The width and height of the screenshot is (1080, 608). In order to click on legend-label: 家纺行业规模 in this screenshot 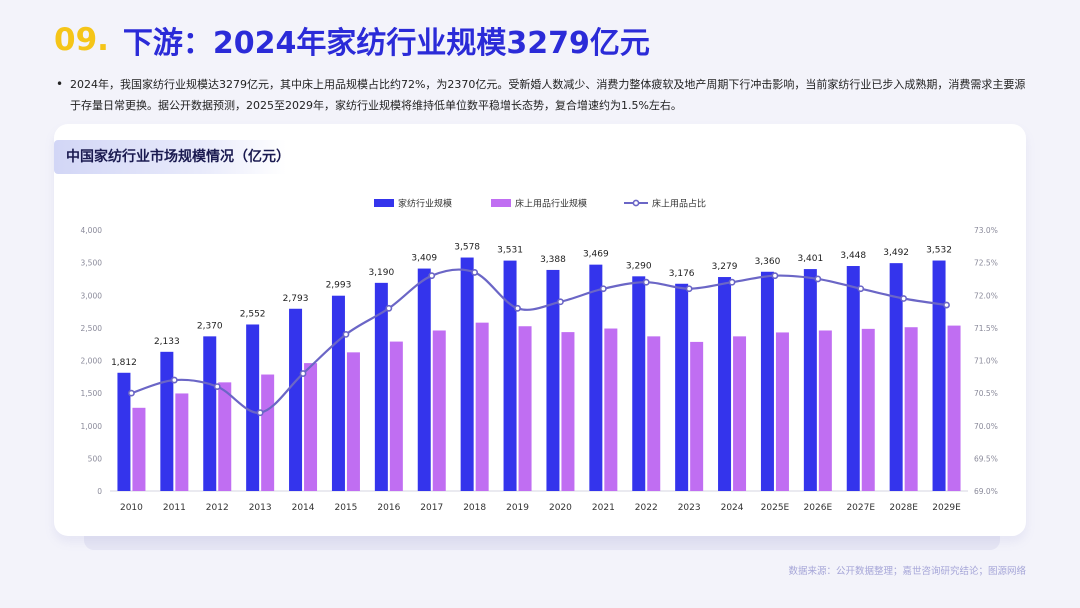, I will do `click(425, 204)`.